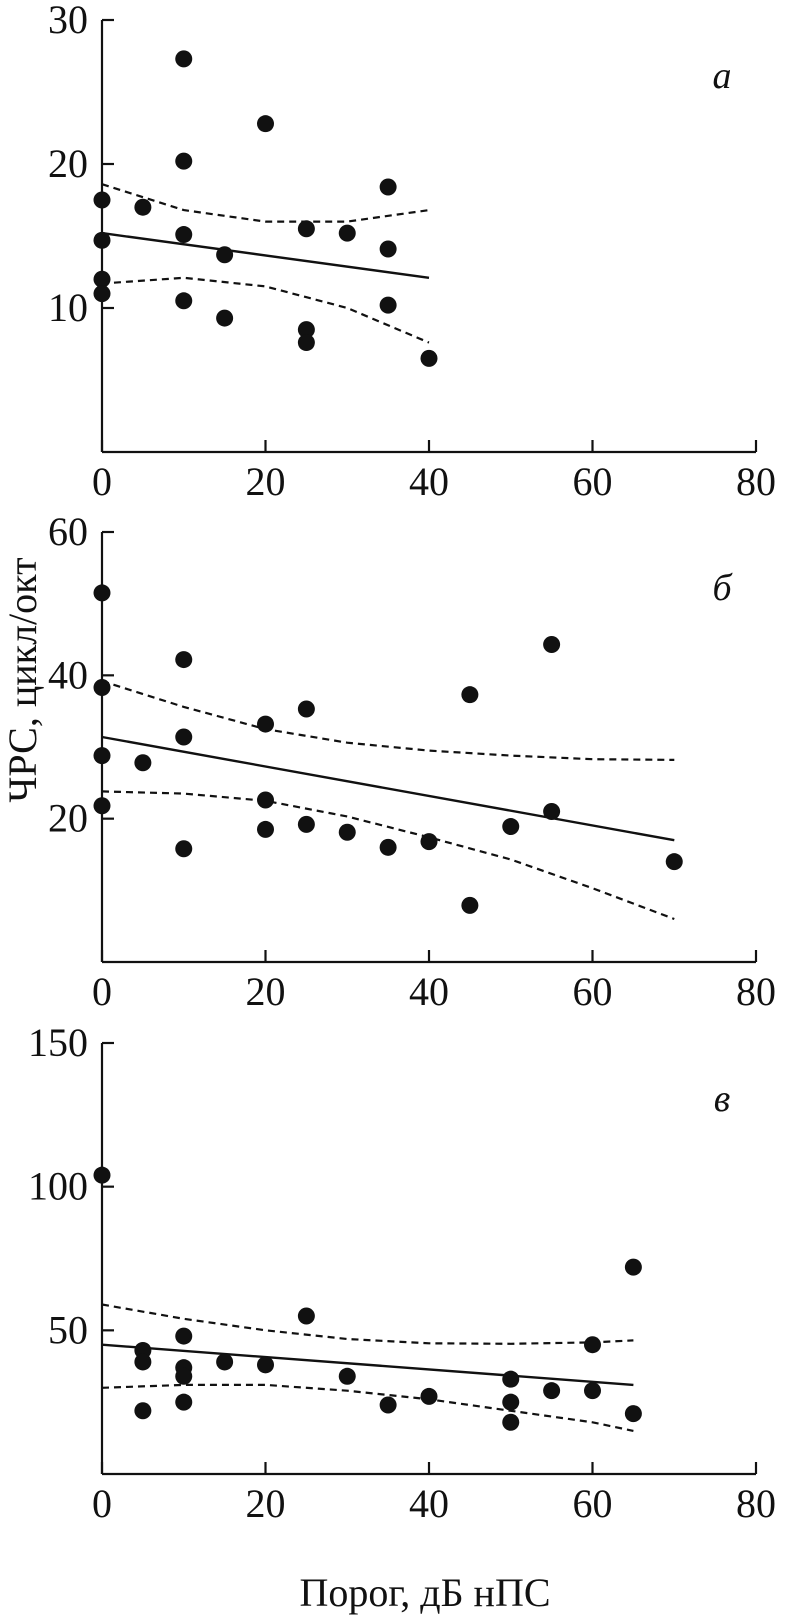 The width and height of the screenshot is (799, 1619). I want to click on panel-label: б, so click(722, 588).